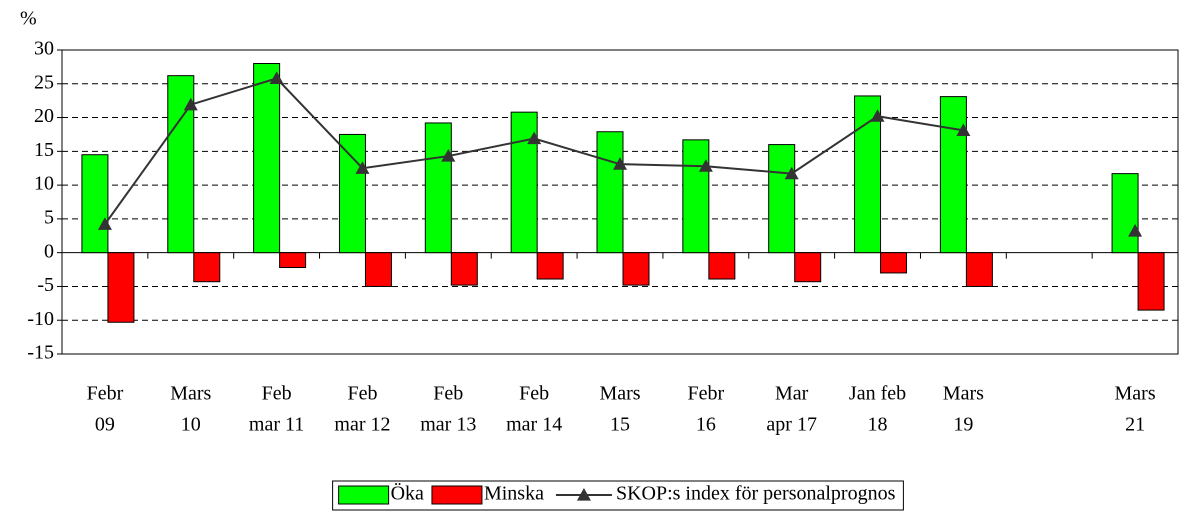 Image resolution: width=1183 pixels, height=512 pixels. Describe the element at coordinates (44, 49) in the screenshot. I see `y-tick-label: 30` at that location.